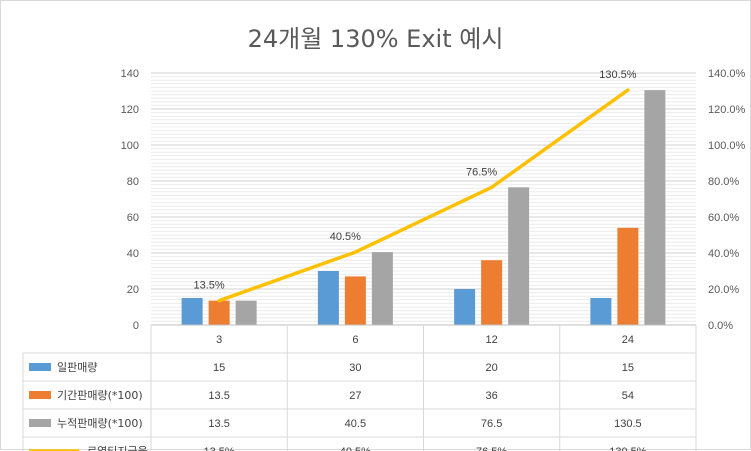 This screenshot has height=451, width=751. What do you see at coordinates (491, 448) in the screenshot?
I see `table-cell: 76.5%` at bounding box center [491, 448].